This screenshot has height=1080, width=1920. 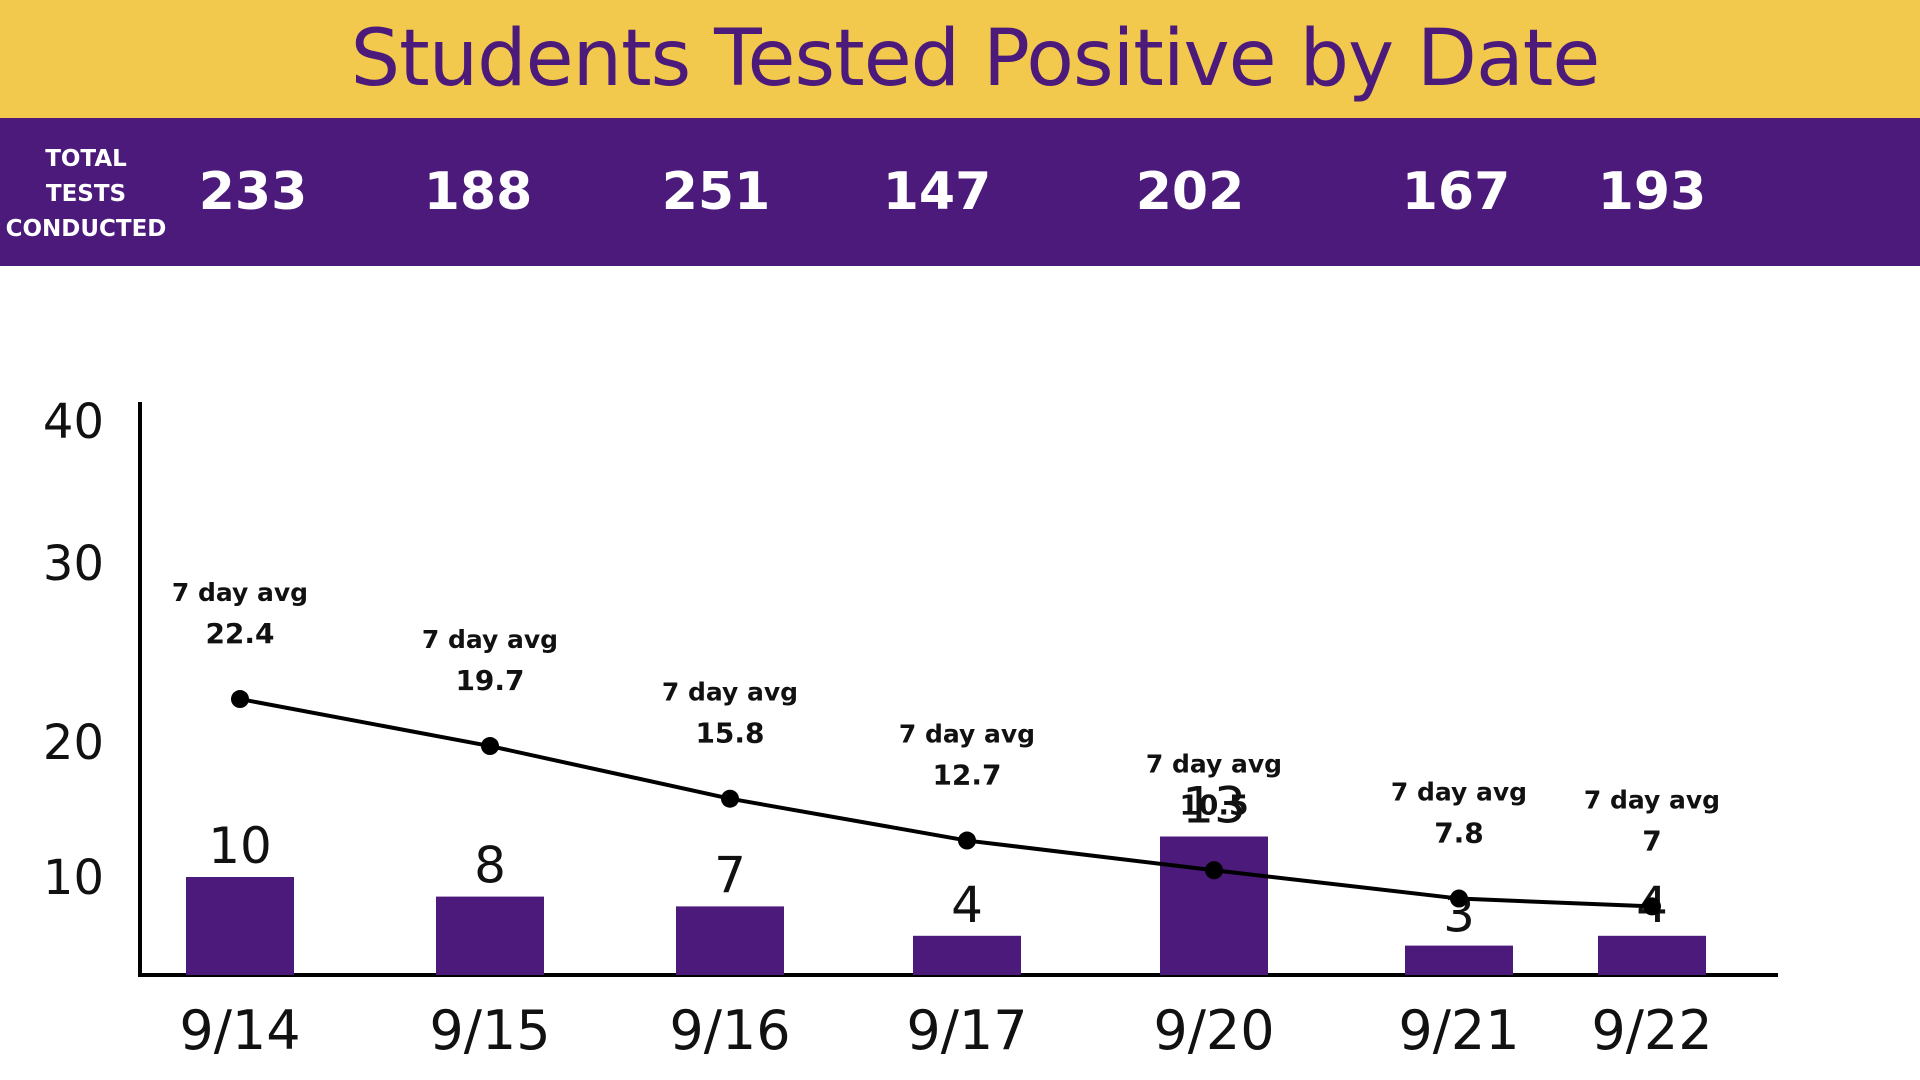 What do you see at coordinates (490, 866) in the screenshot?
I see `bar-value-label: 8` at bounding box center [490, 866].